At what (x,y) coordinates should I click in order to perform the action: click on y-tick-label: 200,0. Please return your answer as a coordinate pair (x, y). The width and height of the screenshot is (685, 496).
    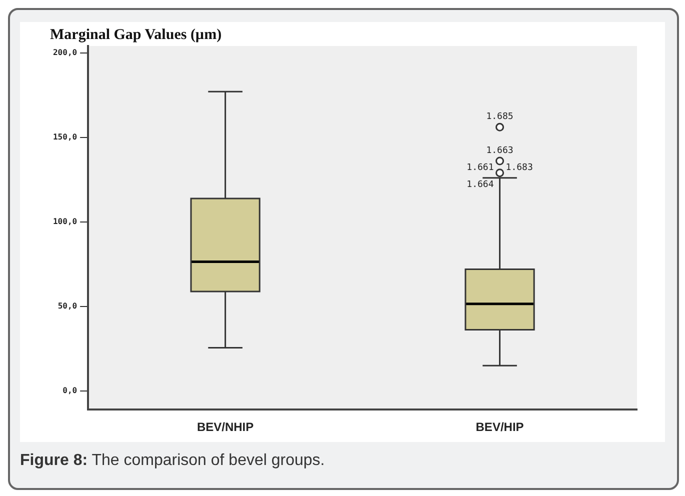
    Looking at the image, I should click on (65, 52).